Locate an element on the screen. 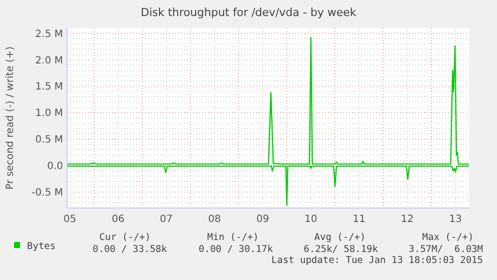 This screenshot has height=280, width=497. x-tick-label: 13 is located at coordinates (455, 219).